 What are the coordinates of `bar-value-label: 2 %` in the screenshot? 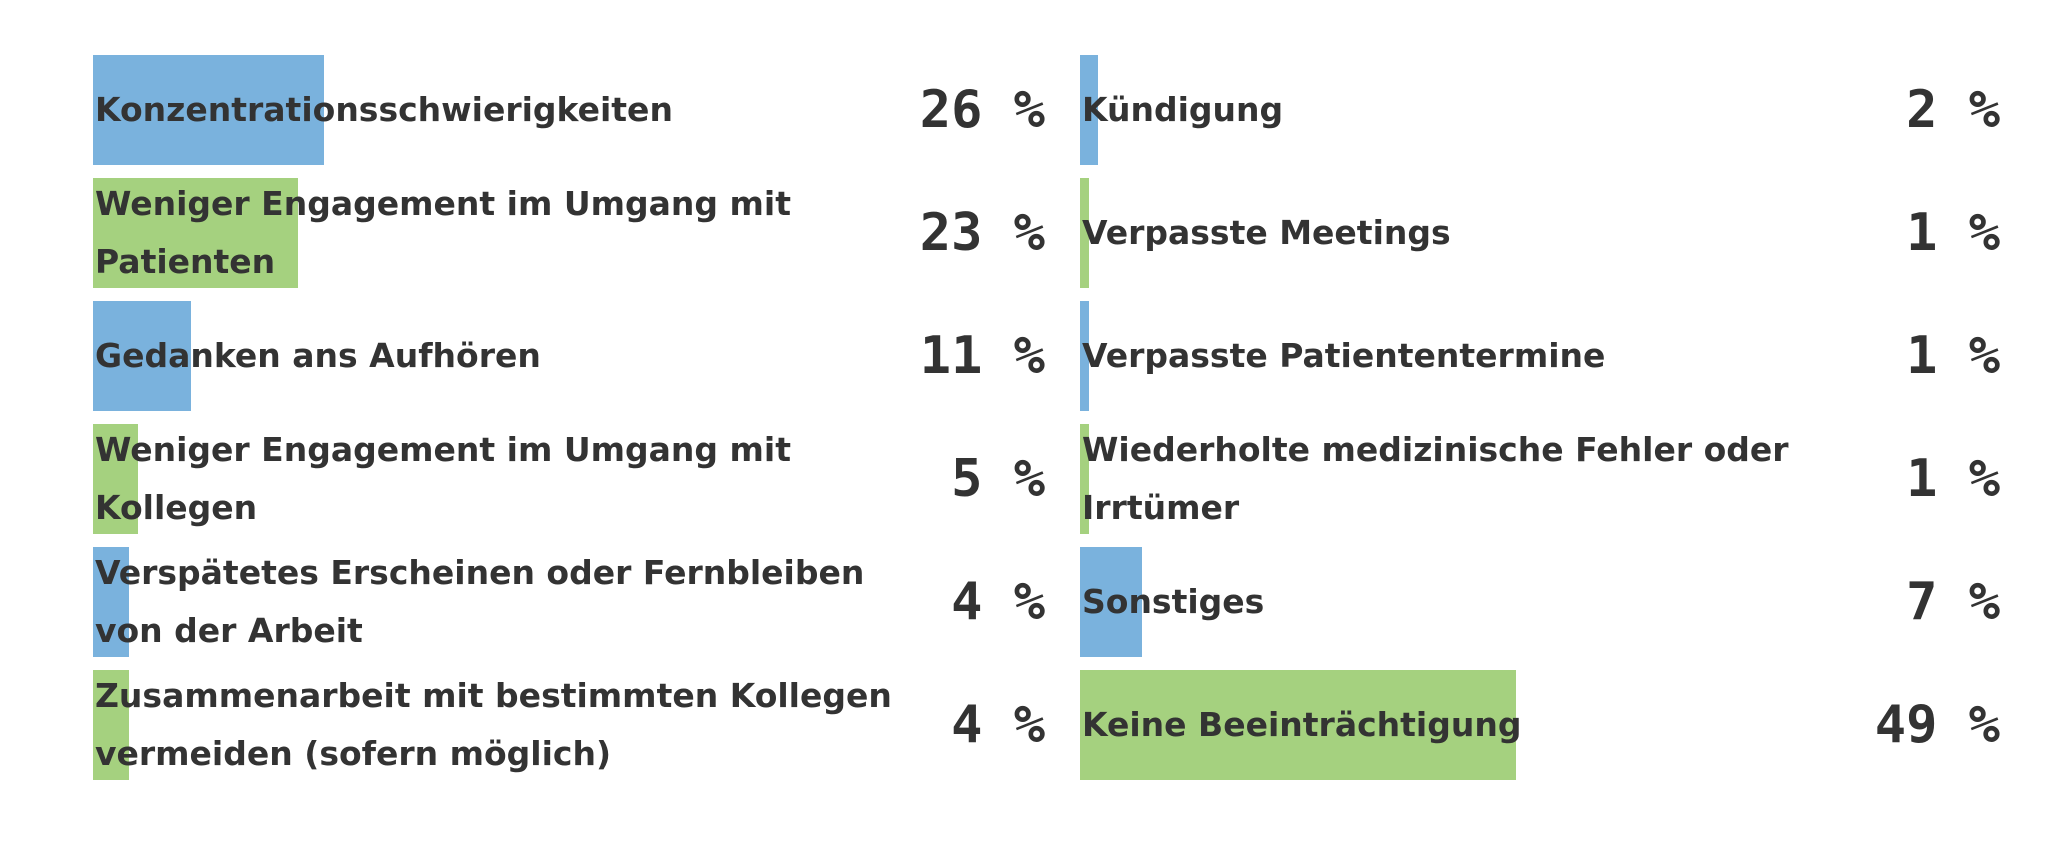 It's located at (1953, 110).